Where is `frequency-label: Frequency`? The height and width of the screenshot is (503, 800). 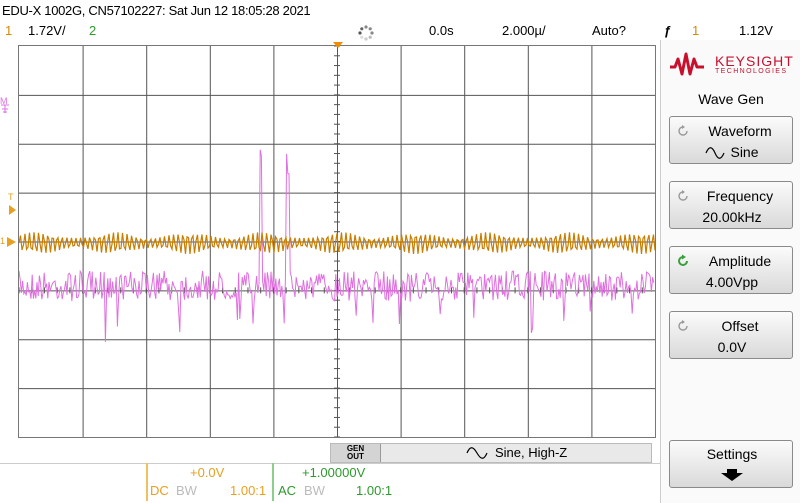
frequency-label: Frequency is located at coordinates (740, 196).